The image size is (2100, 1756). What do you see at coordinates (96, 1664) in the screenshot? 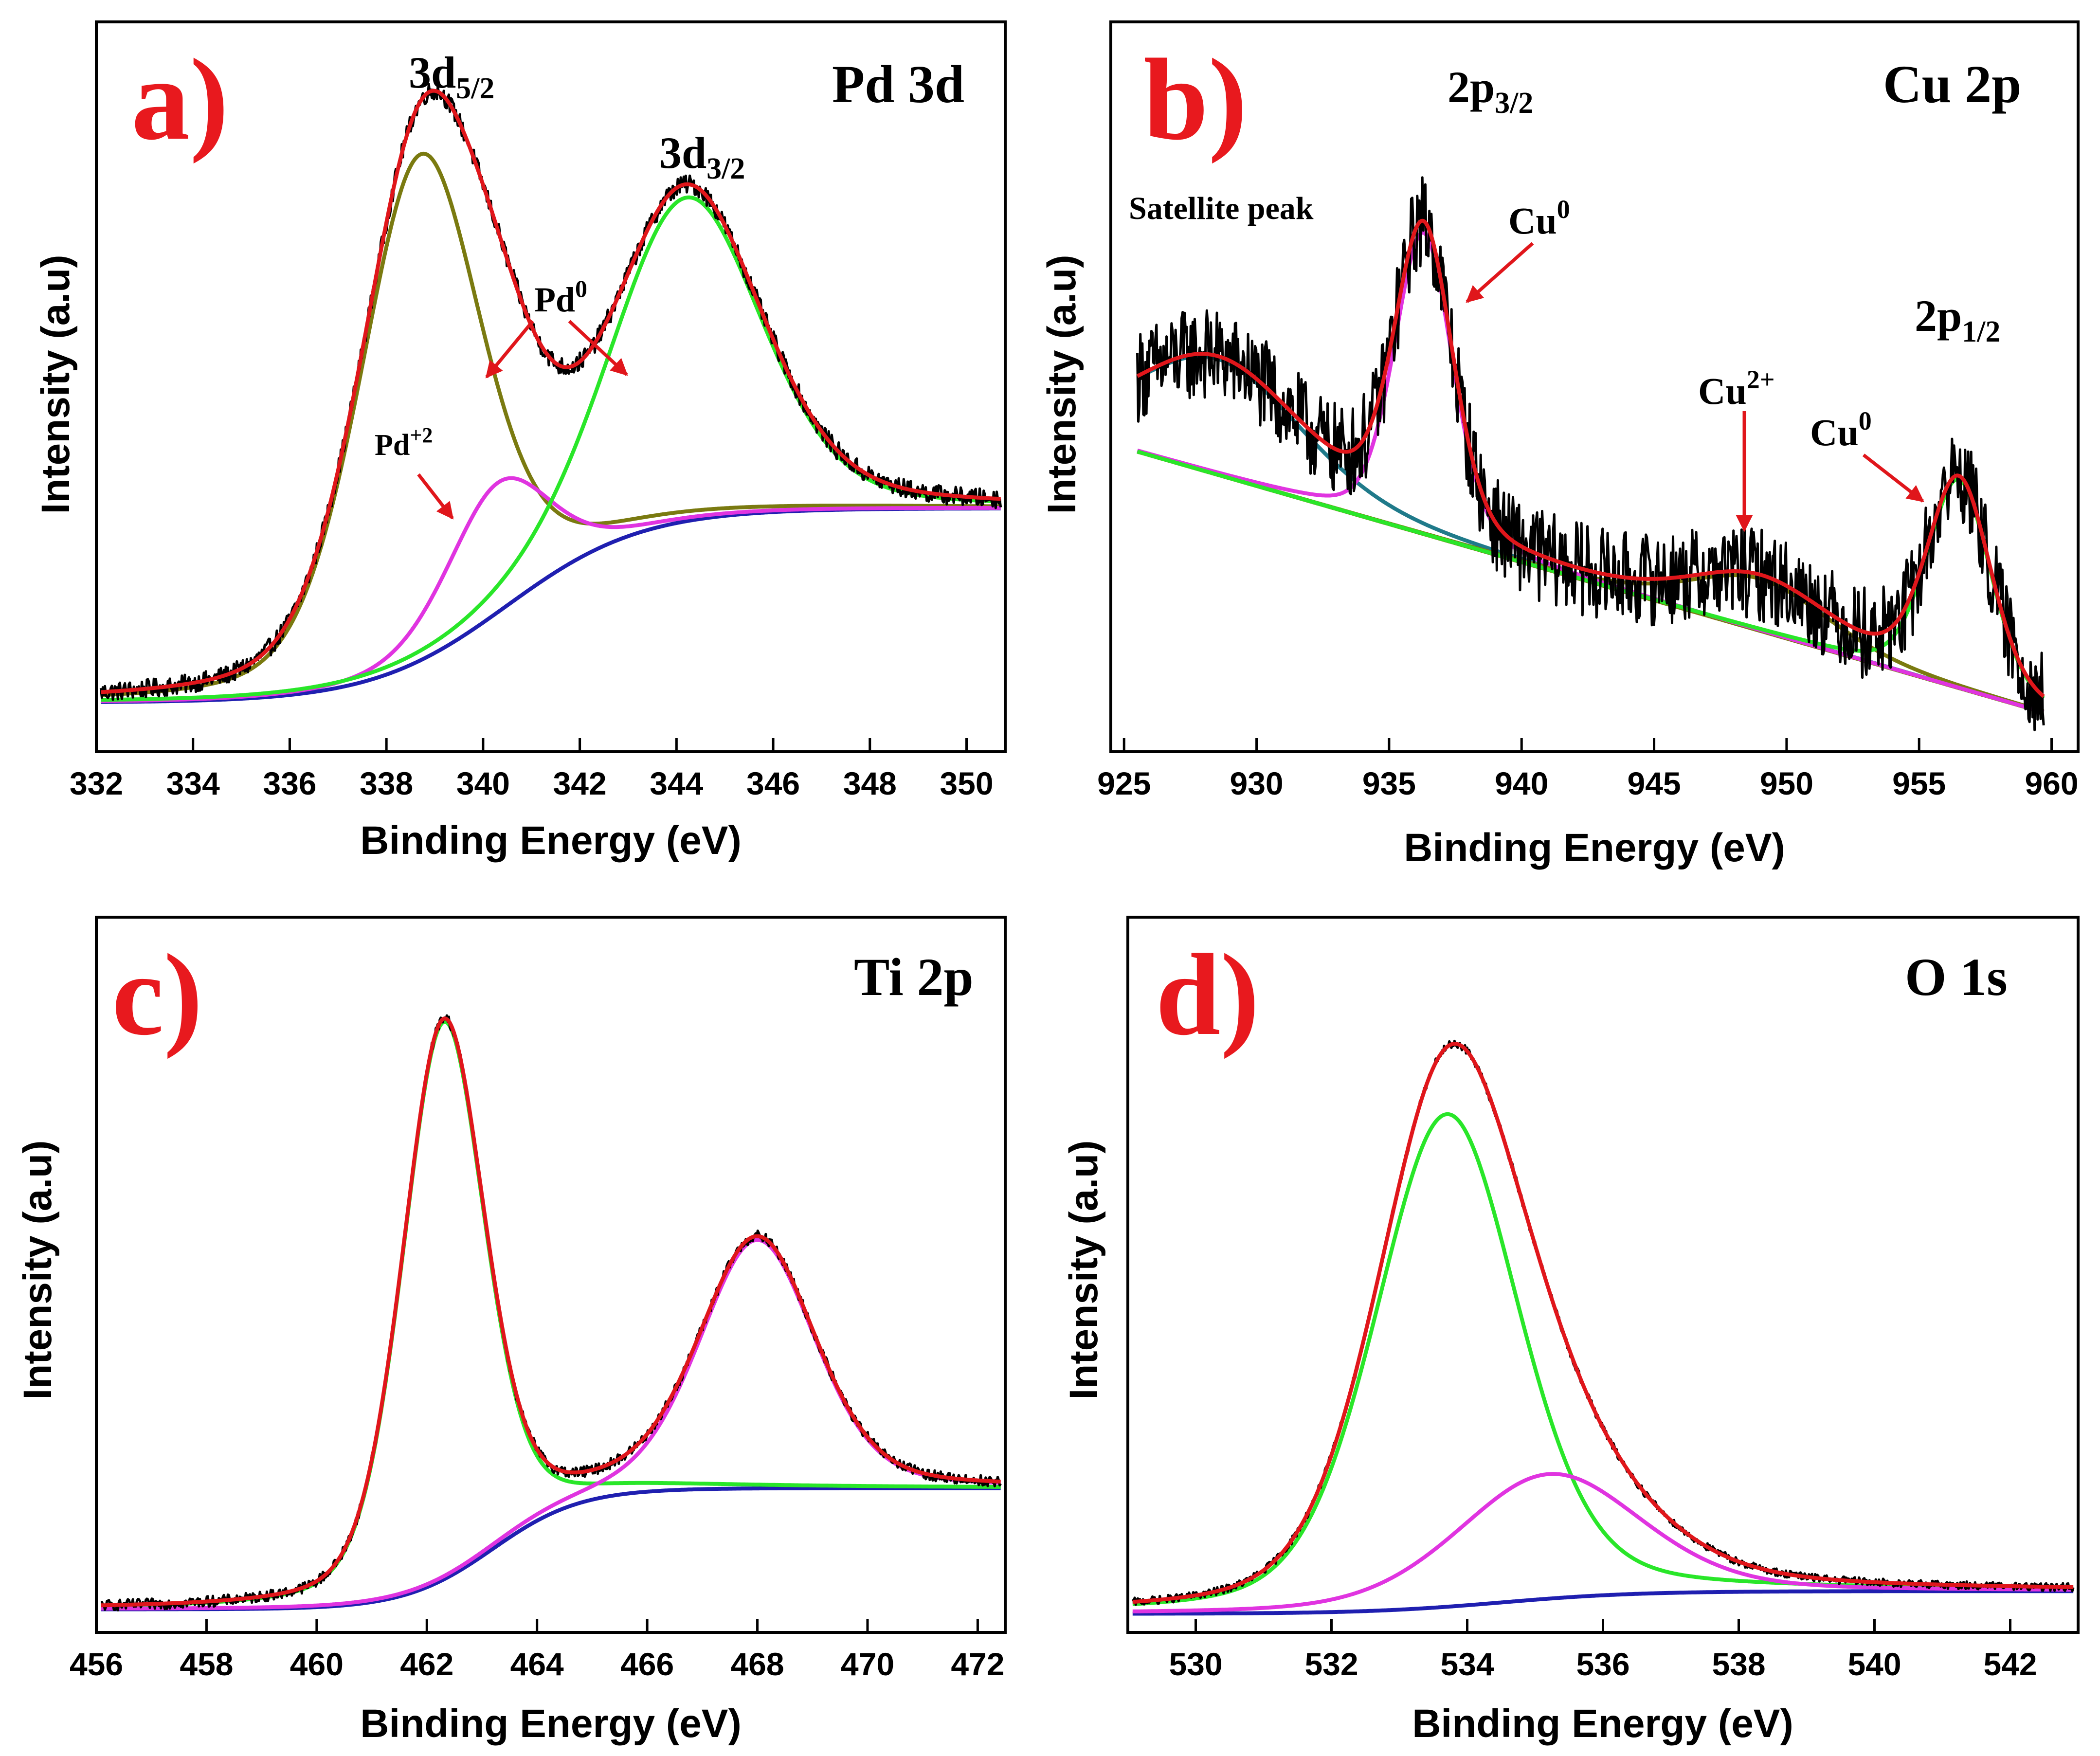
I see `panel-c-xtick-label: 456` at bounding box center [96, 1664].